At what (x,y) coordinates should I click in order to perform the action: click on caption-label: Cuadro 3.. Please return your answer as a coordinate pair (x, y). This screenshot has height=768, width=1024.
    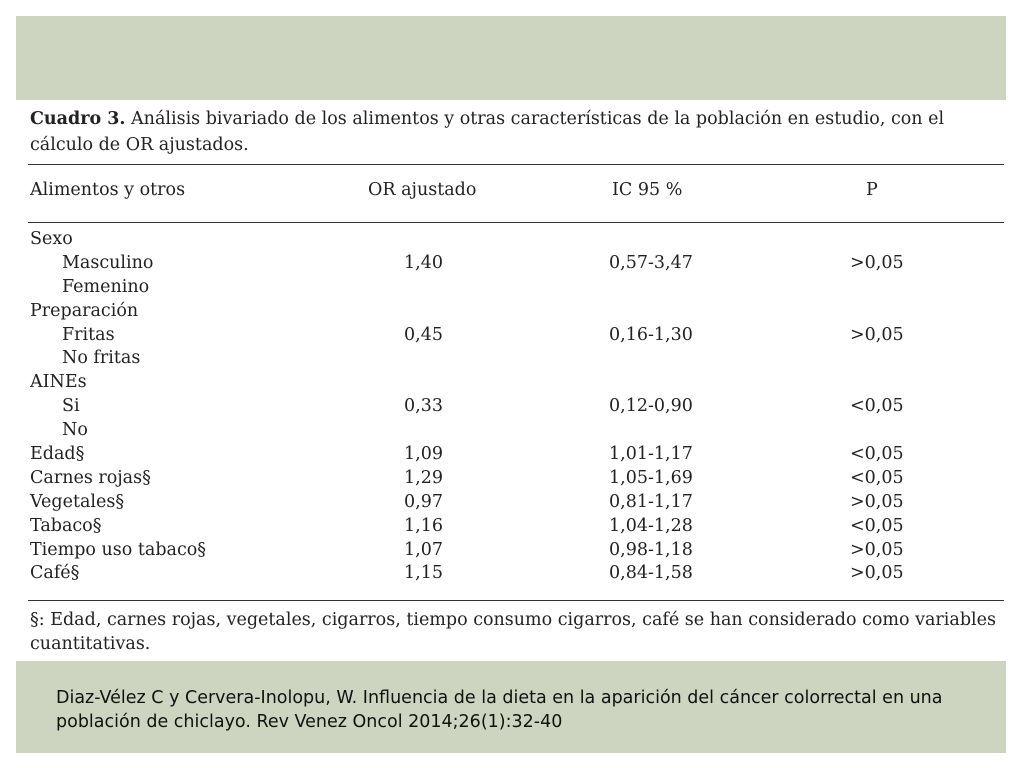
    Looking at the image, I should click on (78, 119).